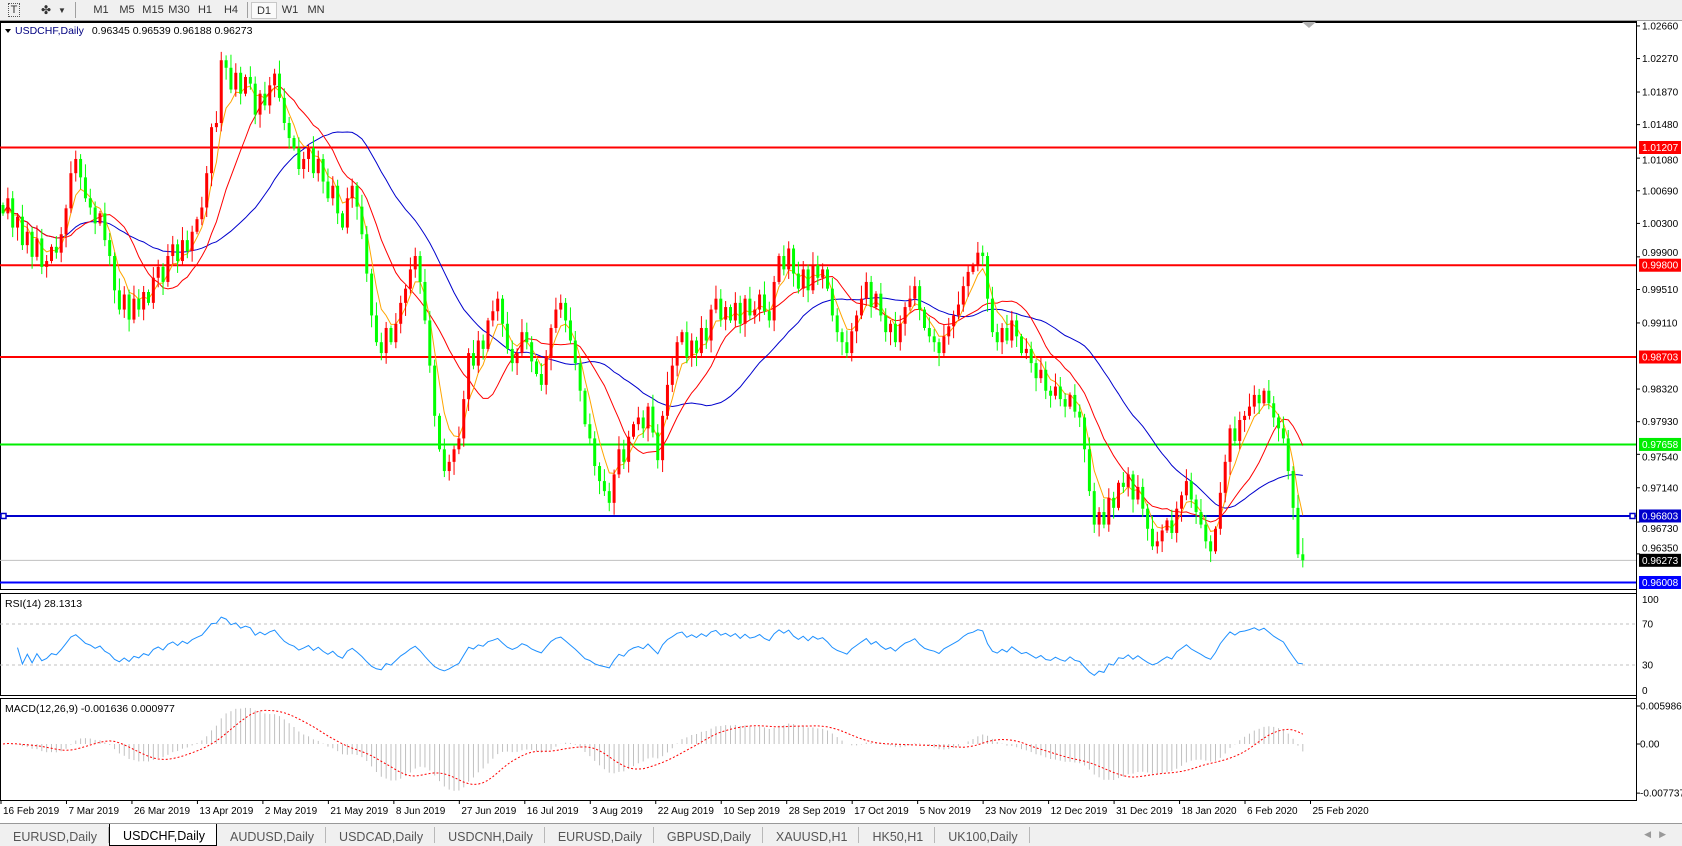 The image size is (1682, 846). Describe the element at coordinates (490, 835) in the screenshot. I see `chart-tab: USDCNH,Daily` at that location.